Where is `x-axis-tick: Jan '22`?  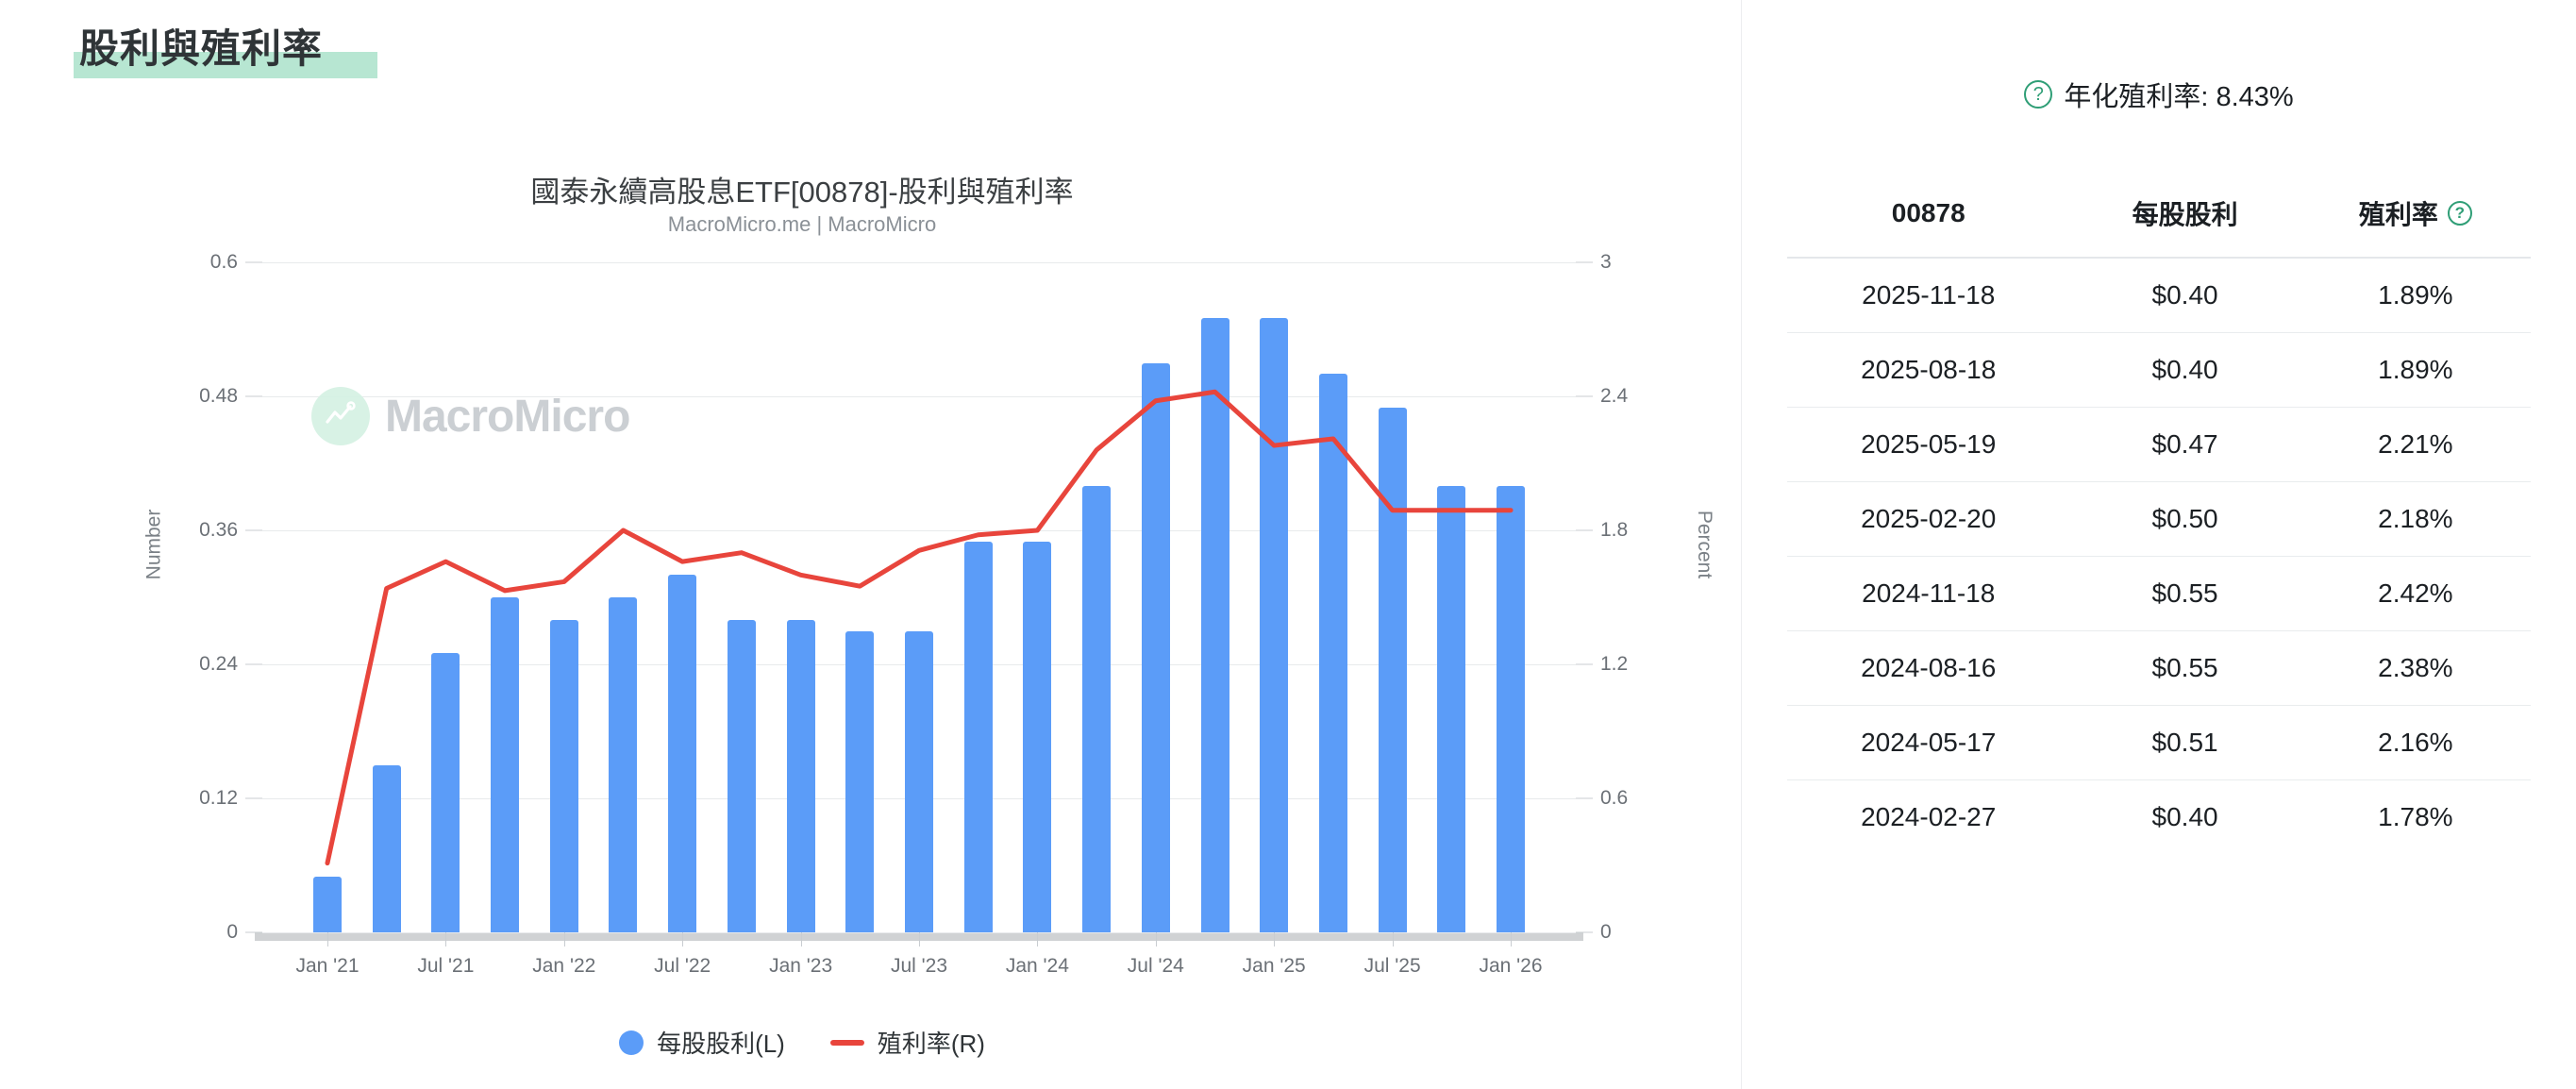
x-axis-tick: Jan '22 is located at coordinates (564, 966).